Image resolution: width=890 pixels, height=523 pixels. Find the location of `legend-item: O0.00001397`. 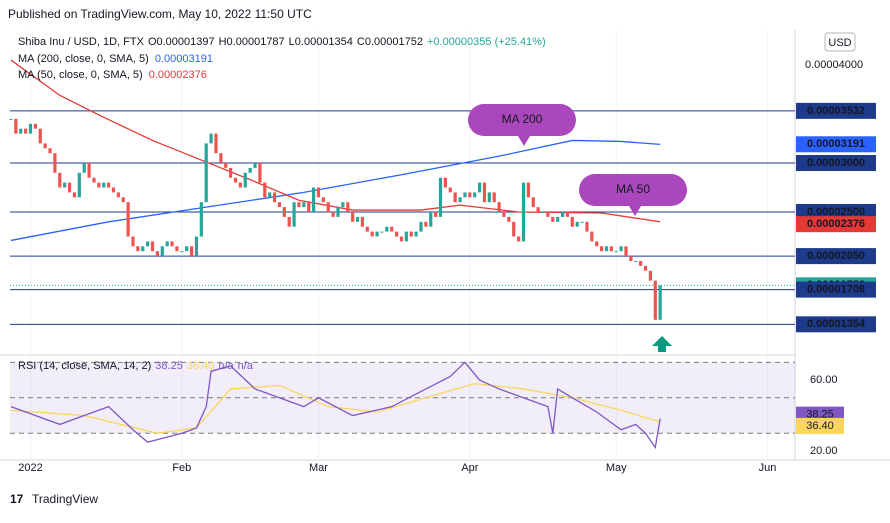

legend-item: O0.00001397 is located at coordinates (181, 42).